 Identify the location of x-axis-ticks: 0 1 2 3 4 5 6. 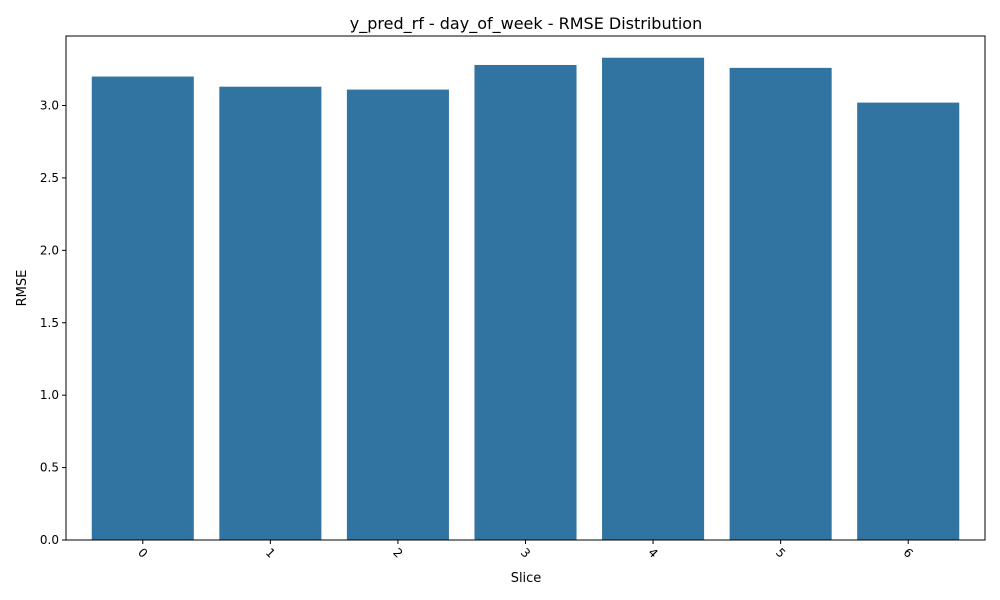
(525, 550).